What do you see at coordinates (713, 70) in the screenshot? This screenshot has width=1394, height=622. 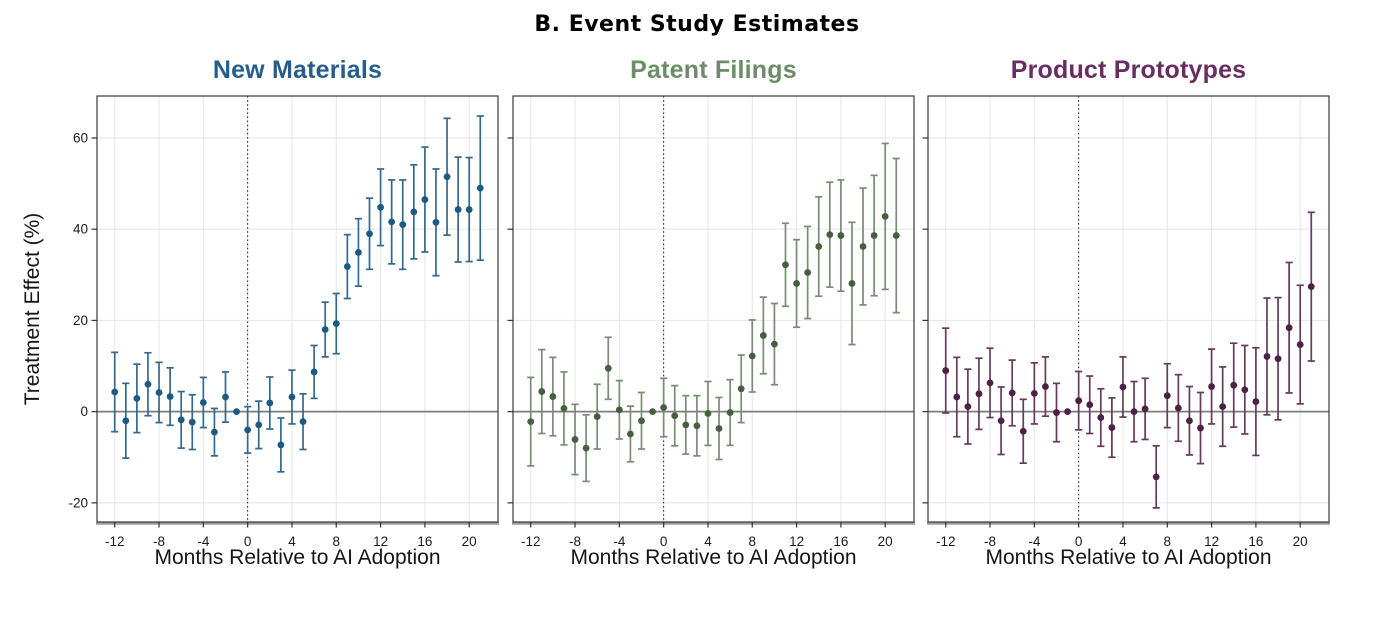 I see `panel-title-patent-filings: Patent Filings` at bounding box center [713, 70].